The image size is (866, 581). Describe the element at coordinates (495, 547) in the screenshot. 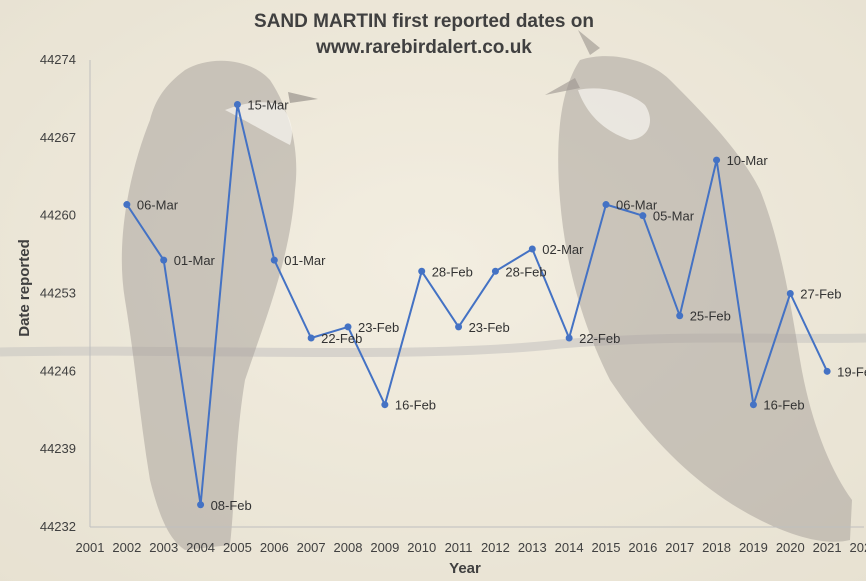

I see `x-tick-label: 2012` at that location.